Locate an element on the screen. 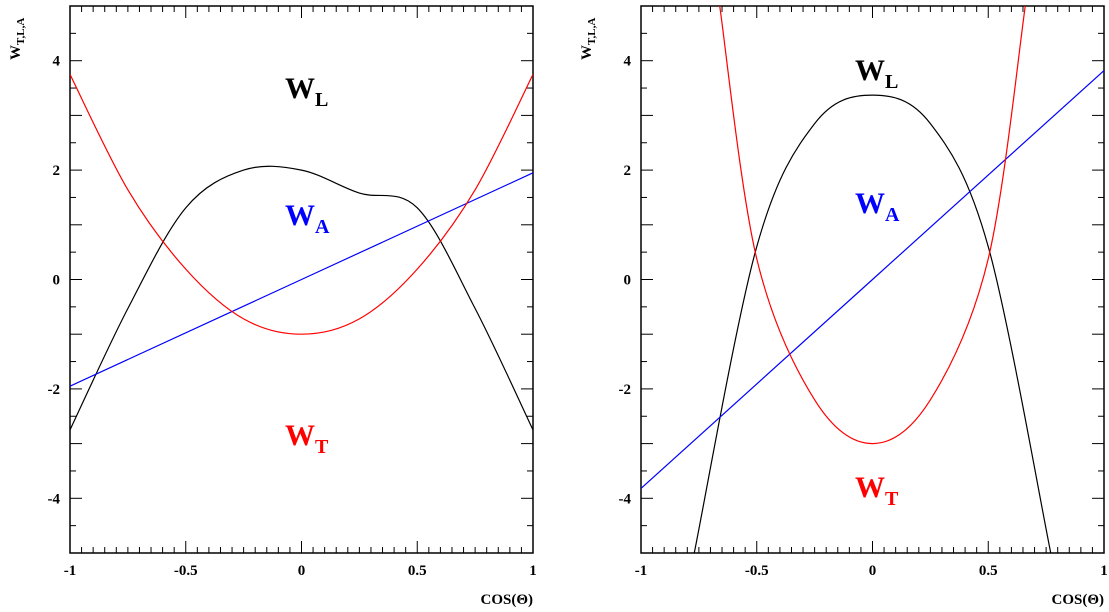 This screenshot has width=1109, height=612. series-line-w-a is located at coordinates (301, 279).